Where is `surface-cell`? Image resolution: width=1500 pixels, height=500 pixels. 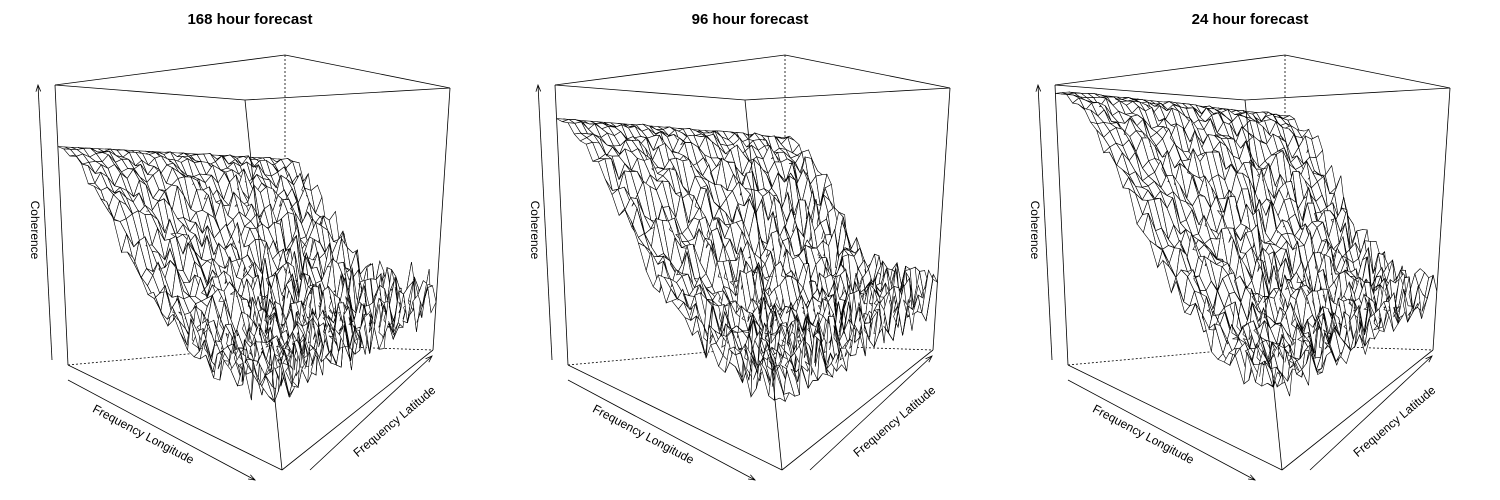
surface-cell is located at coordinates (432, 299).